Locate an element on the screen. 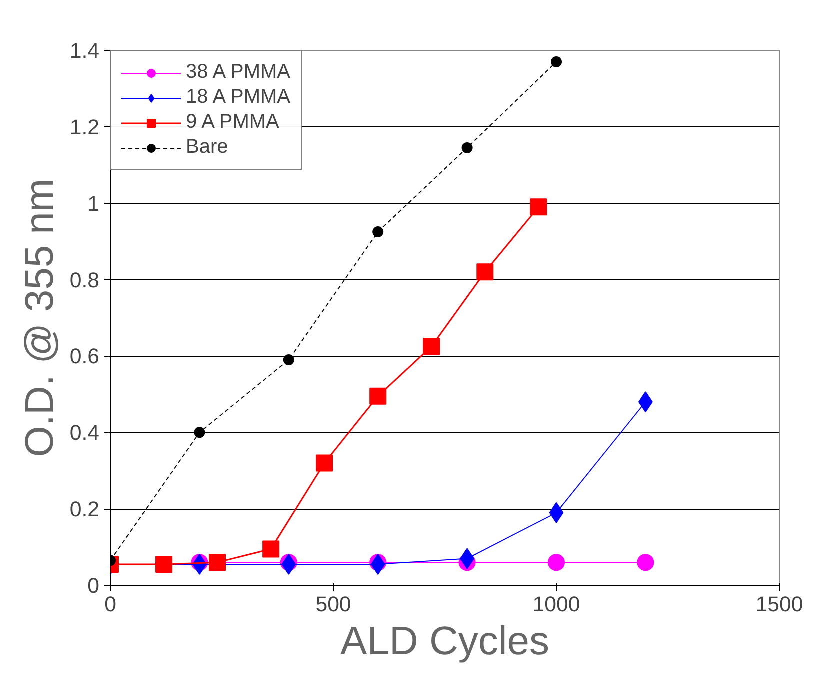  legend-label: 18 A PMMA is located at coordinates (238, 97).